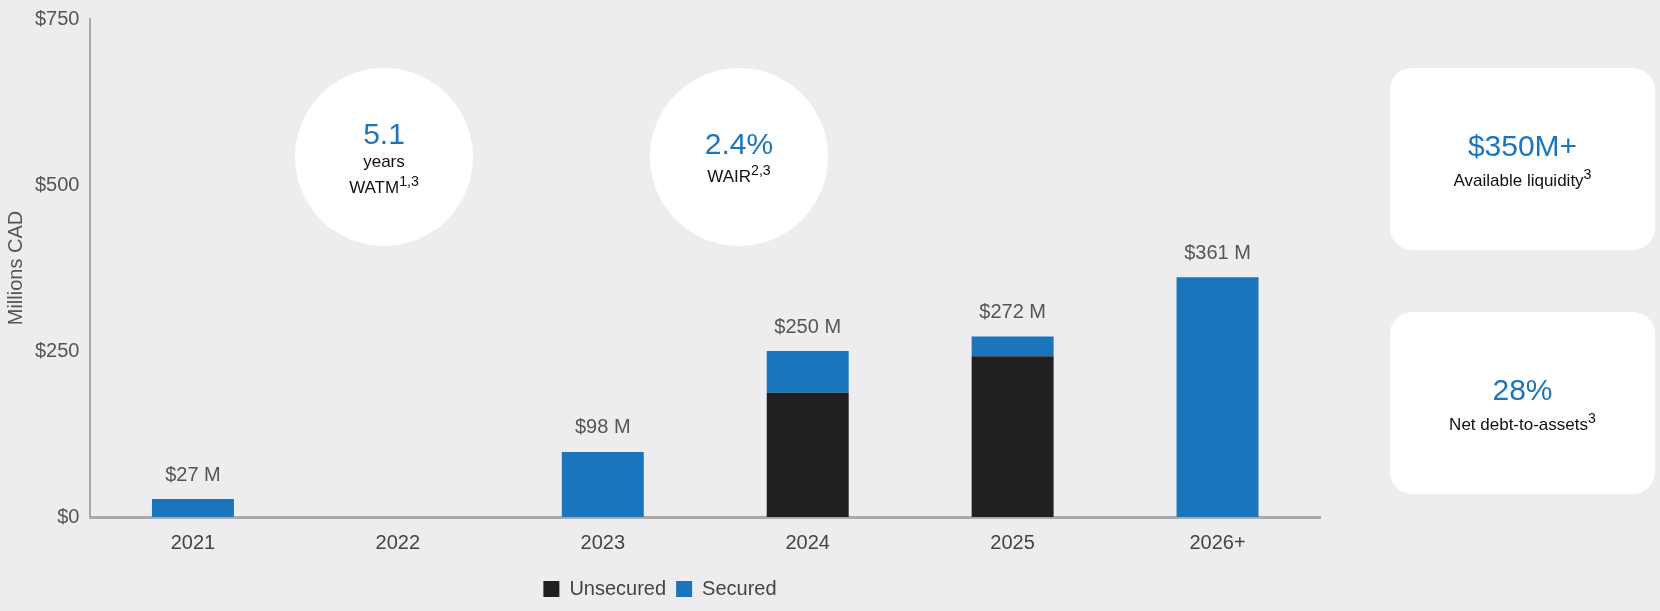 This screenshot has width=1660, height=611. I want to click on total-label: $272 M, so click(1012, 310).